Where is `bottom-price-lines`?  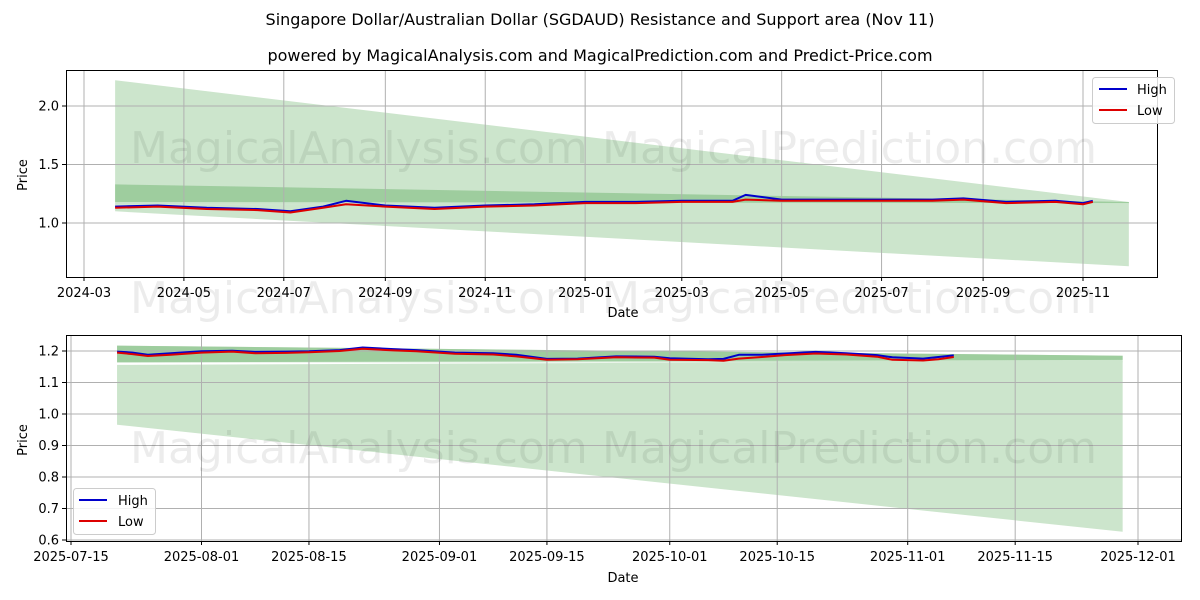 bottom-price-lines is located at coordinates (535, 354).